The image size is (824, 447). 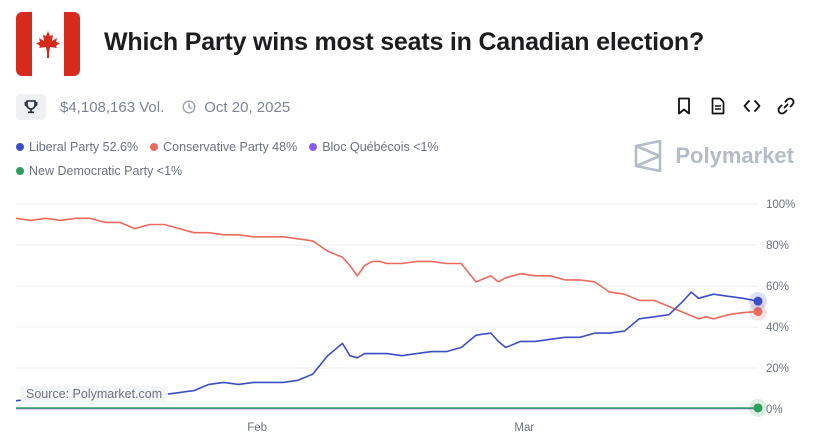 What do you see at coordinates (758, 408) in the screenshot?
I see `end-marker-new-democratic-party` at bounding box center [758, 408].